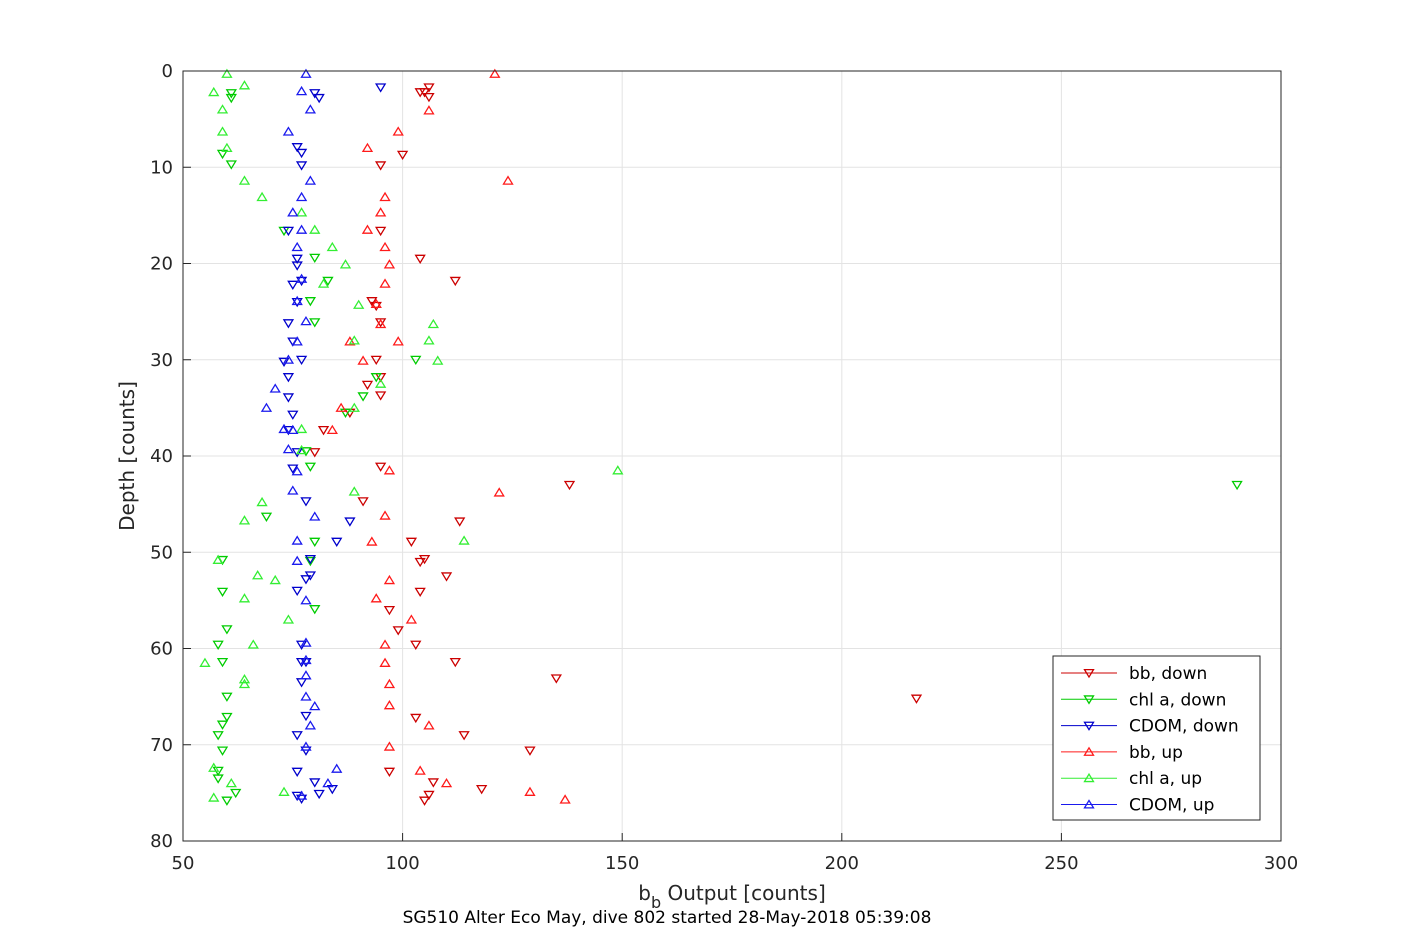 Image resolution: width=1417 pixels, height=945 pixels. Describe the element at coordinates (743, 893) in the screenshot. I see `x-axis-label-rest: Output [counts]` at that location.